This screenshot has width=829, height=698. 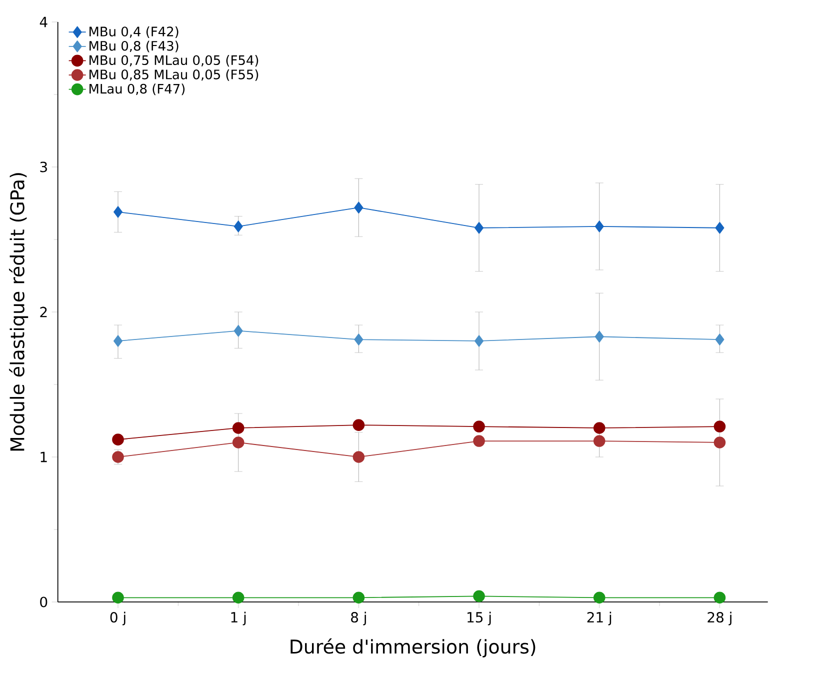 I want to click on x-tick-label: 1 j, so click(x=238, y=619).